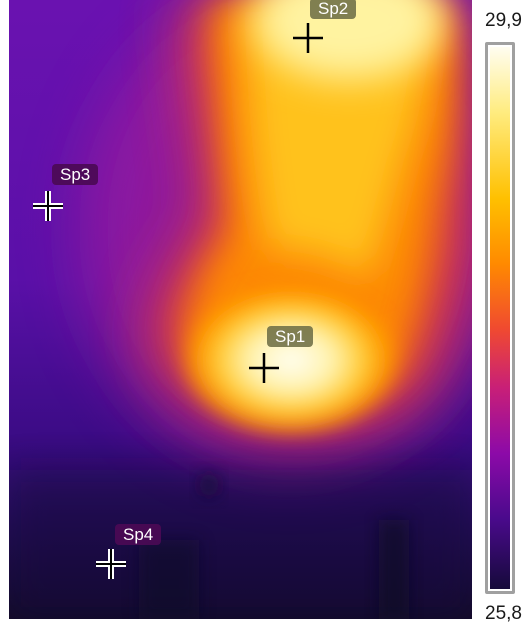  What do you see at coordinates (48, 206) in the screenshot?
I see `crosshair-sp3-icon` at bounding box center [48, 206].